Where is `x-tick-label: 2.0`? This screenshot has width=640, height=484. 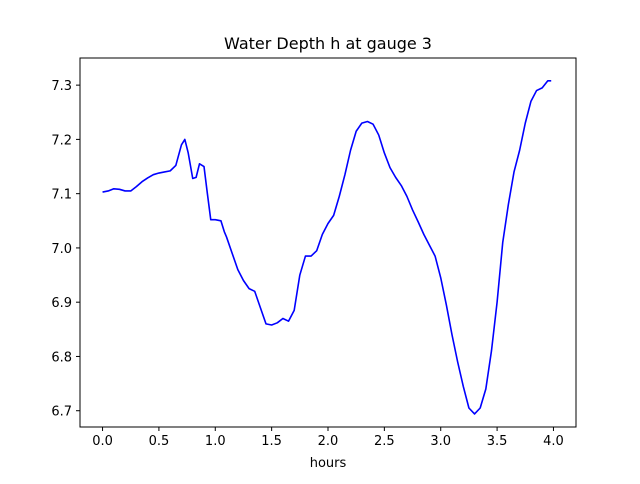
x-tick-label: 2.0 is located at coordinates (328, 441).